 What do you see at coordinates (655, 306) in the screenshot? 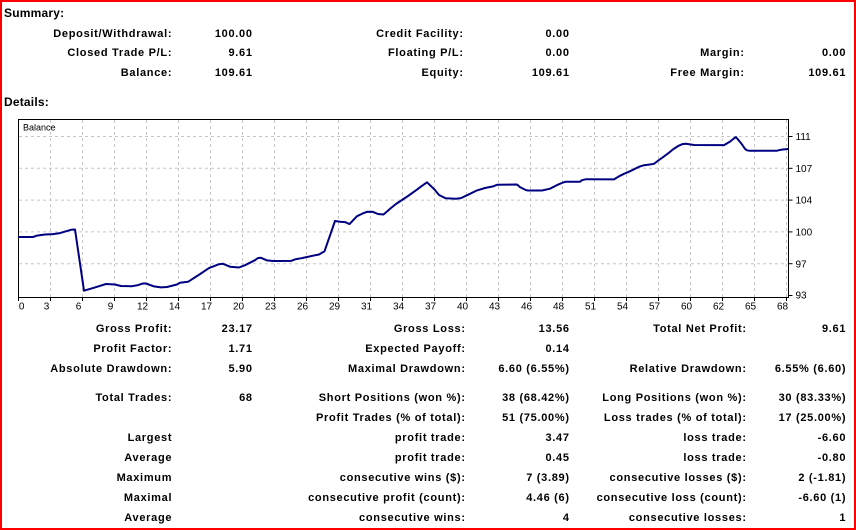
I see `svg-text: 57` at bounding box center [655, 306].